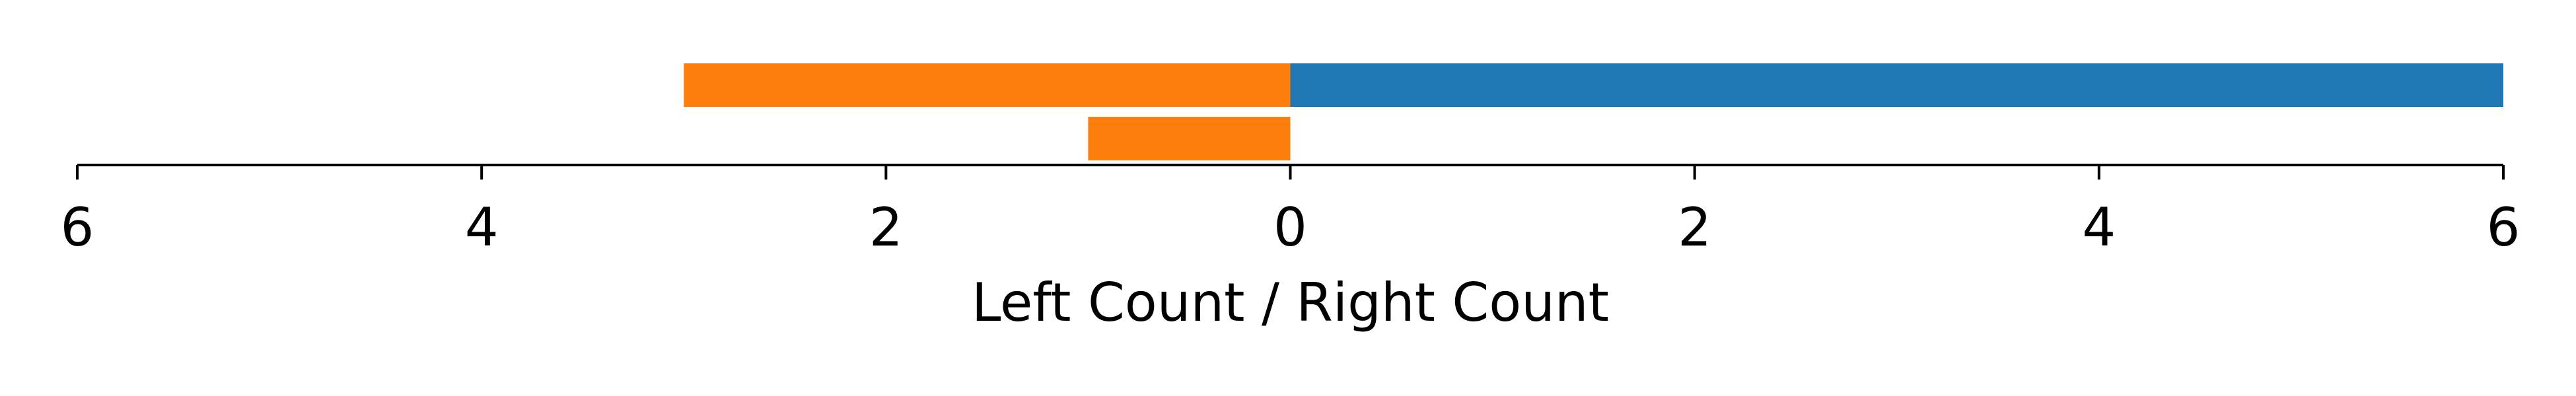 The height and width of the screenshot is (396, 2576). Describe the element at coordinates (1189, 138) in the screenshot. I see `bar-row2-left` at that location.